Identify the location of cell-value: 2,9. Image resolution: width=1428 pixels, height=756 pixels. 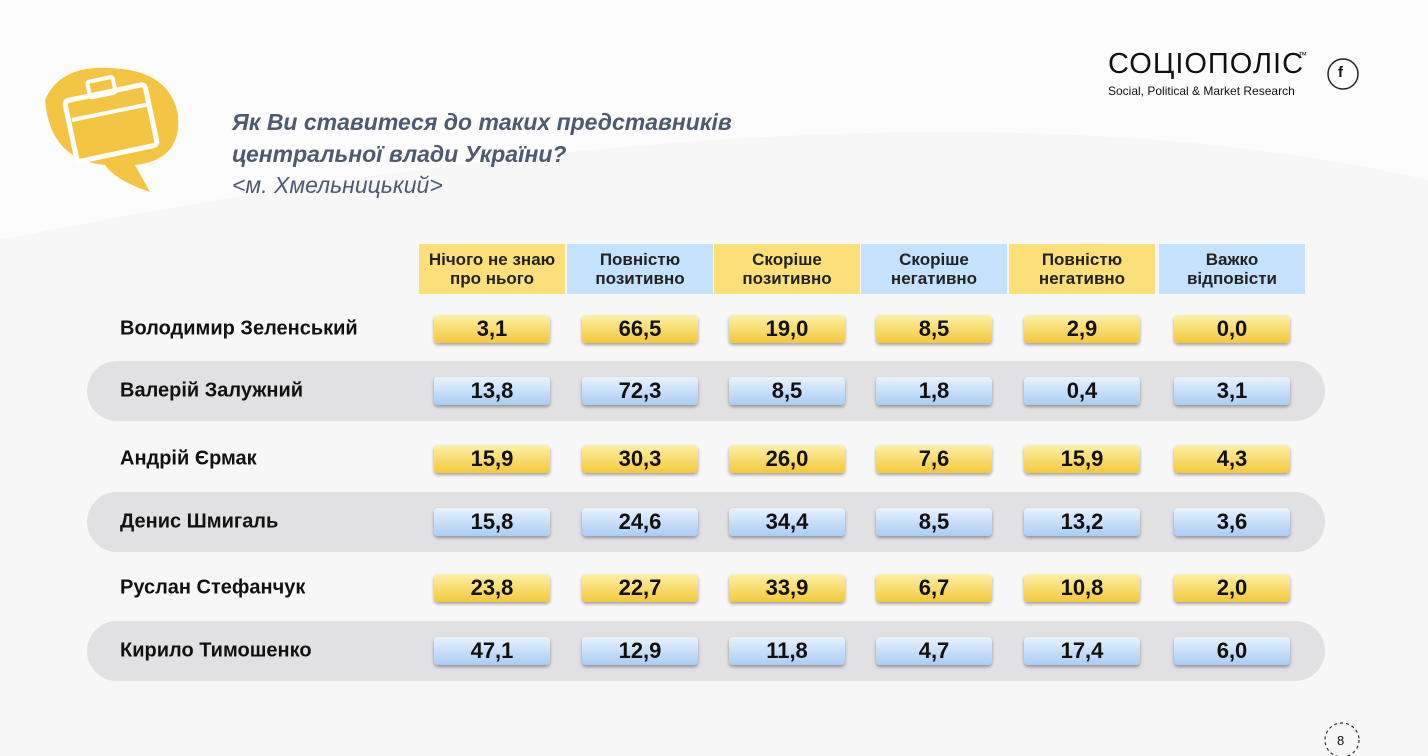
(1082, 329).